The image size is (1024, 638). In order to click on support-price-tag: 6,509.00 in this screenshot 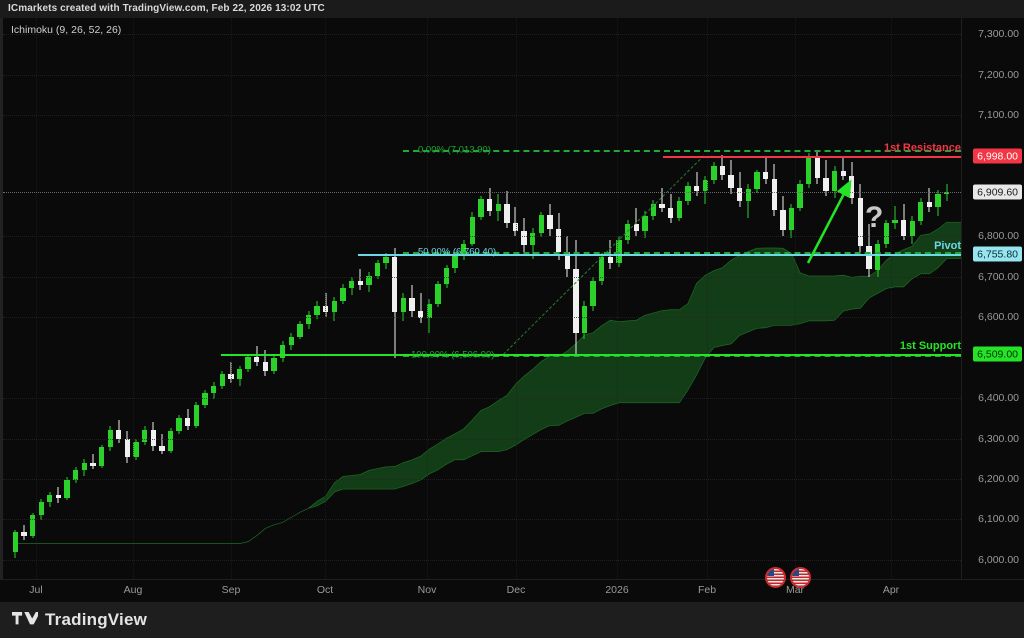, I will do `click(997, 354)`.